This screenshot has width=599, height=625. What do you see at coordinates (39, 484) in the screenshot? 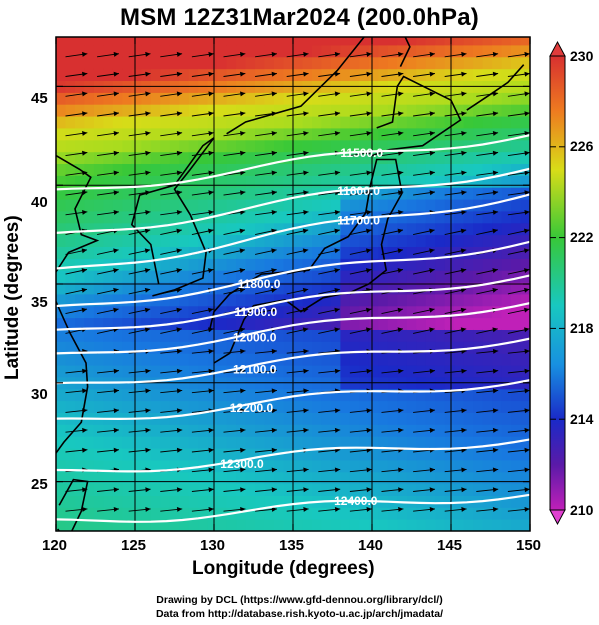
I see `y-tick-label-25: 25` at bounding box center [39, 484].